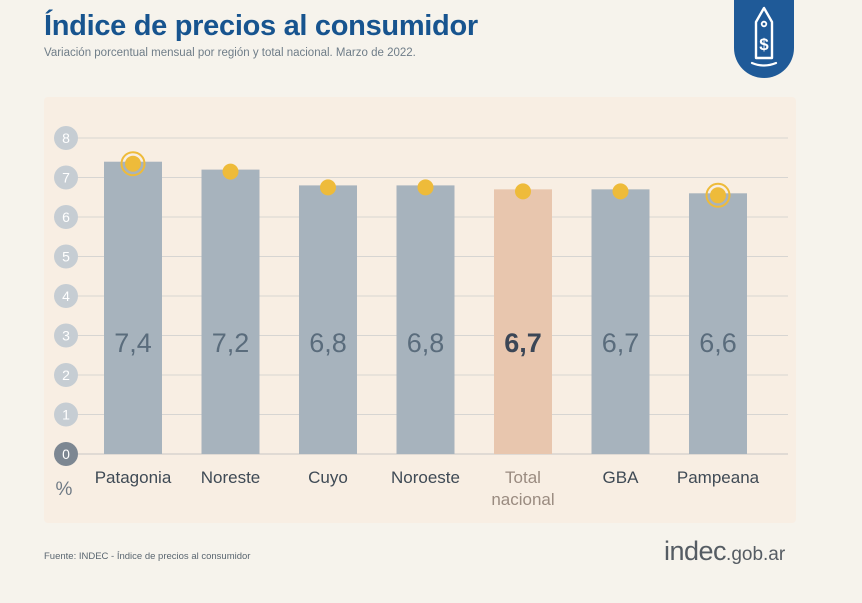  I want to click on category-label: GBA, so click(621, 477).